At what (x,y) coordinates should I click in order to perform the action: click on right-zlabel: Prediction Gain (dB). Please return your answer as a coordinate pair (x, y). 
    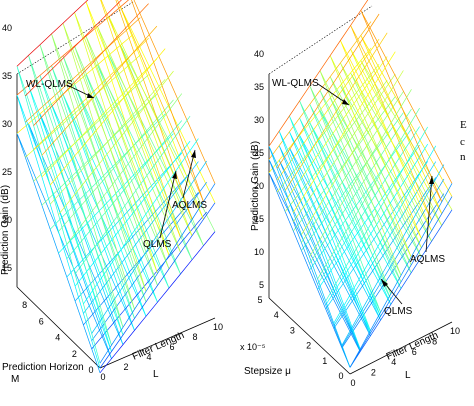
    Looking at the image, I should click on (255, 186).